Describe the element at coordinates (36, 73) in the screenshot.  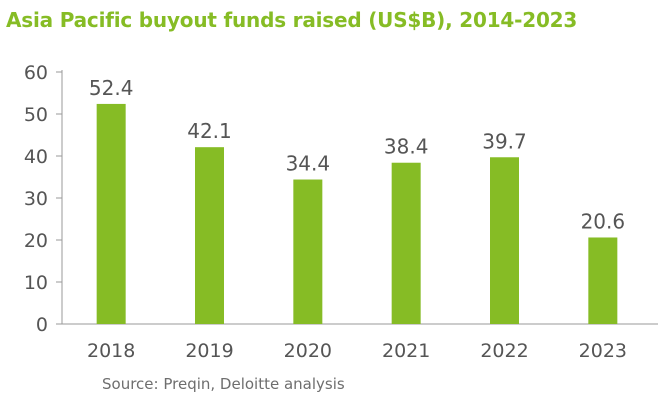
I see `y-tick-label: 60` at that location.